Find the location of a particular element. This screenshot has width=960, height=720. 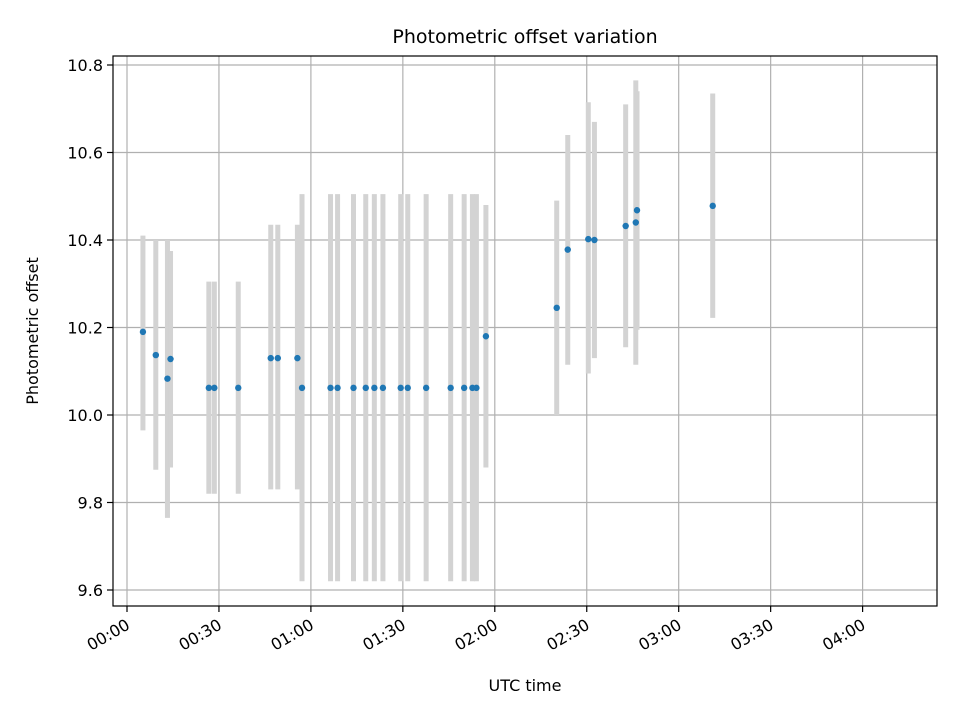

x-tick-label: 01:00 is located at coordinates (291, 635).